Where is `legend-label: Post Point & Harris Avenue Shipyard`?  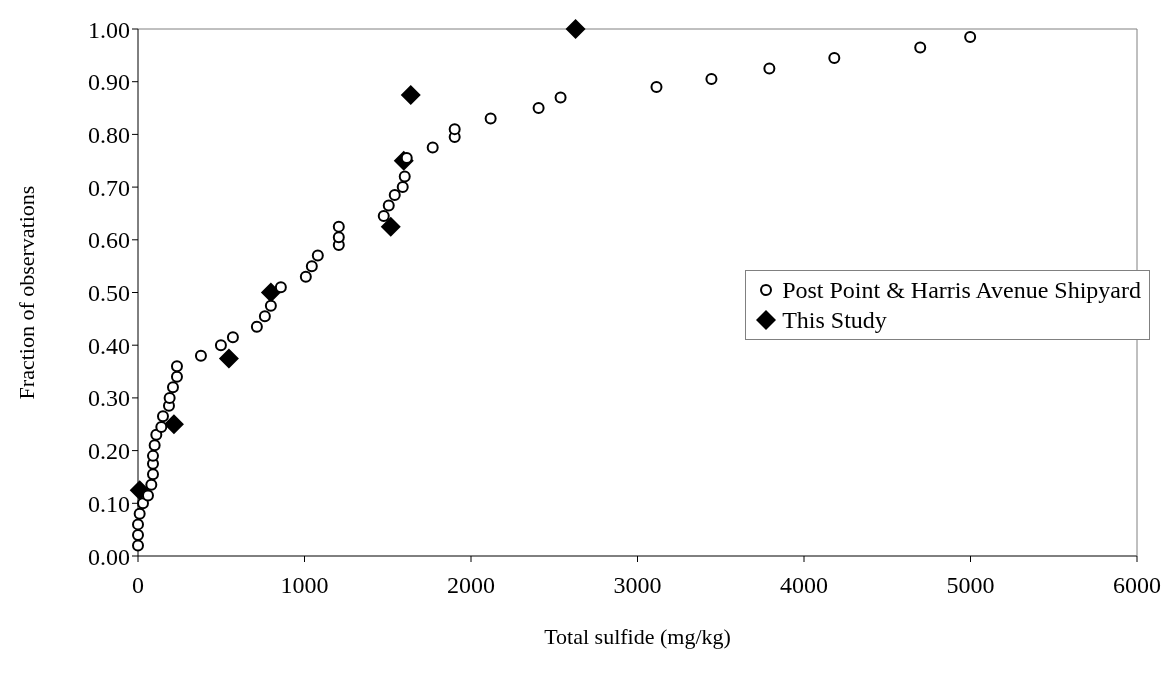
legend-label: Post Point & Harris Avenue Shipyard is located at coordinates (961, 290).